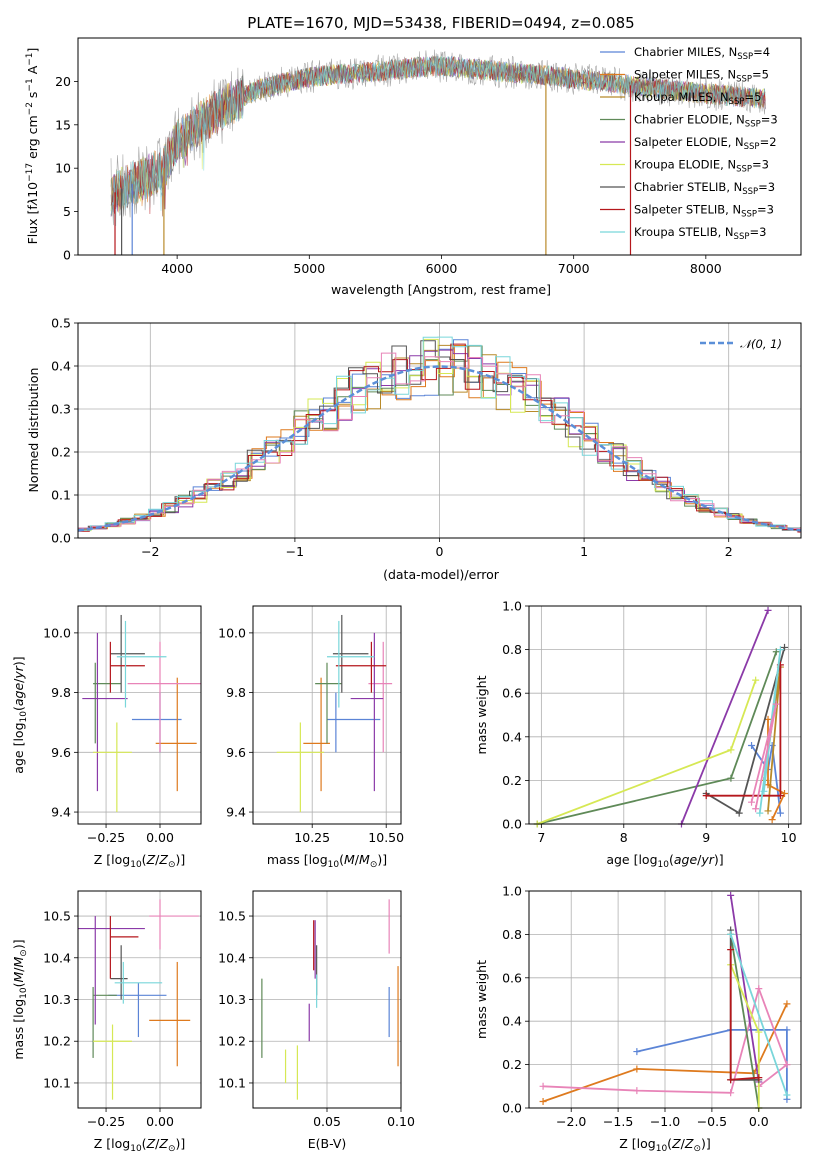 The image size is (819, 1170). What do you see at coordinates (706, 268) in the screenshot?
I see `x-tick-label: 8000` at bounding box center [706, 268].